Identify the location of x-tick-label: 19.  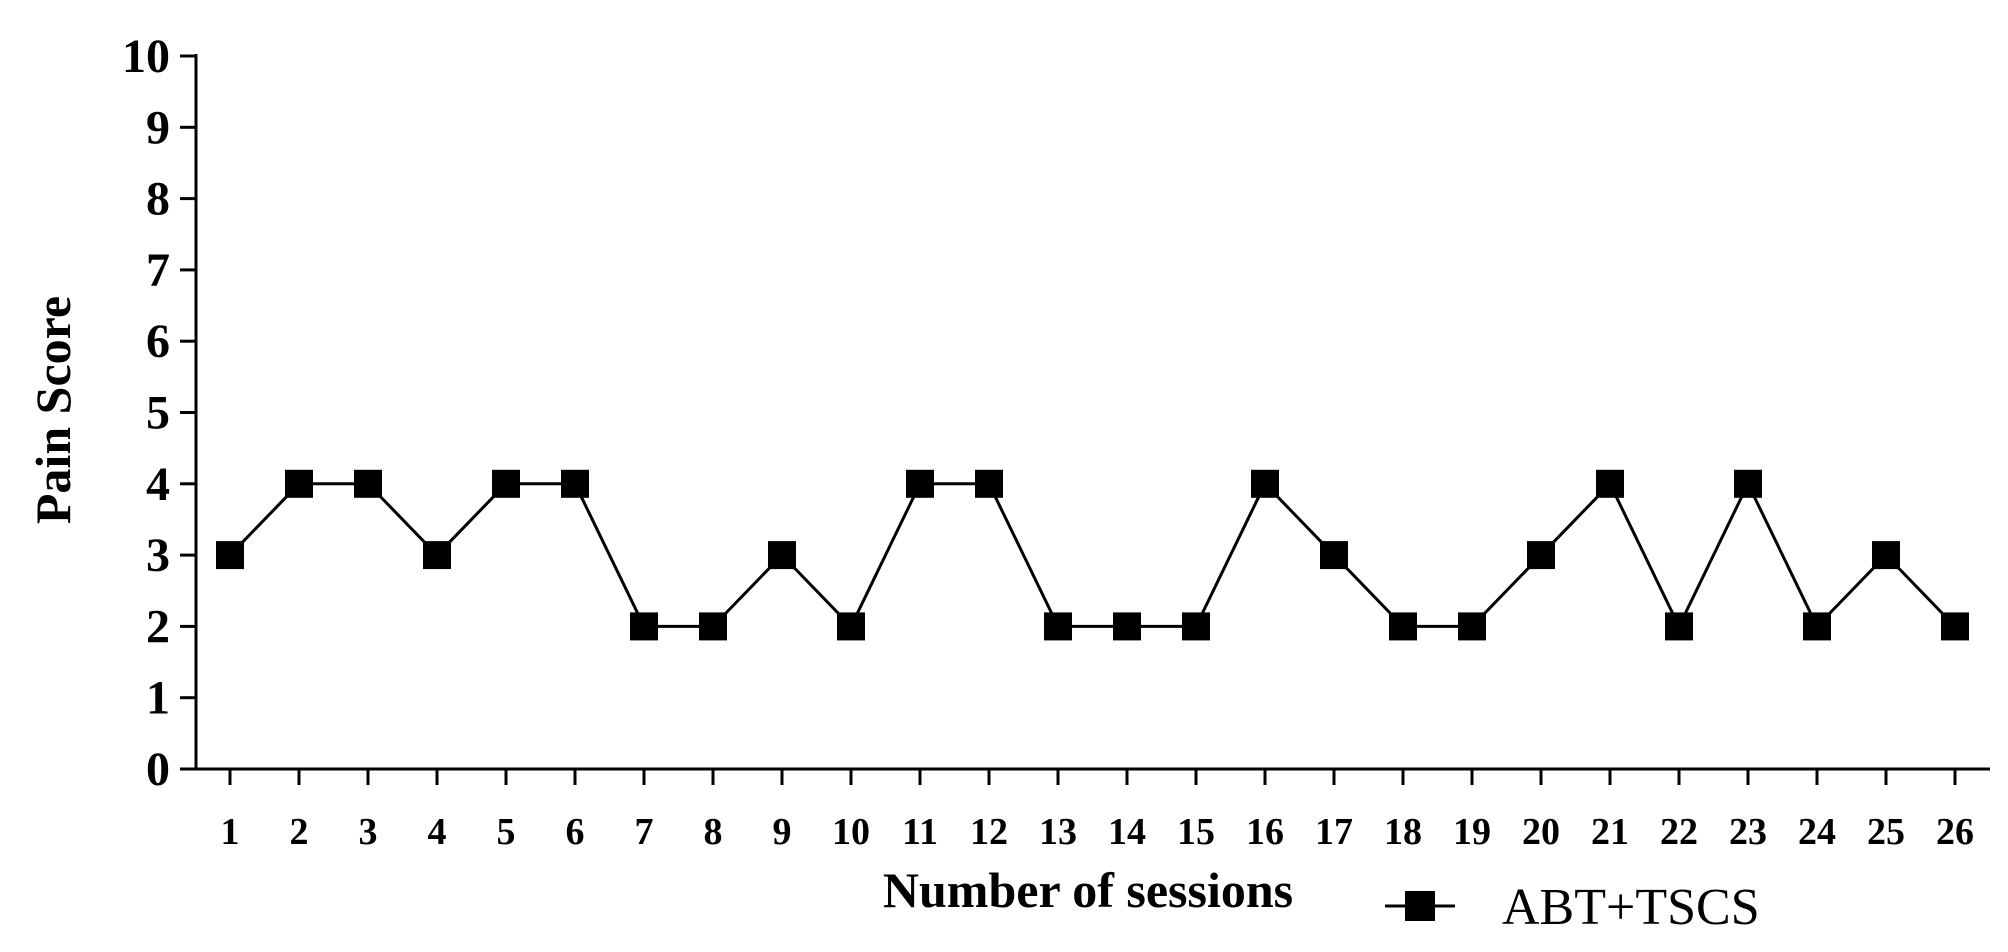
(1472, 832).